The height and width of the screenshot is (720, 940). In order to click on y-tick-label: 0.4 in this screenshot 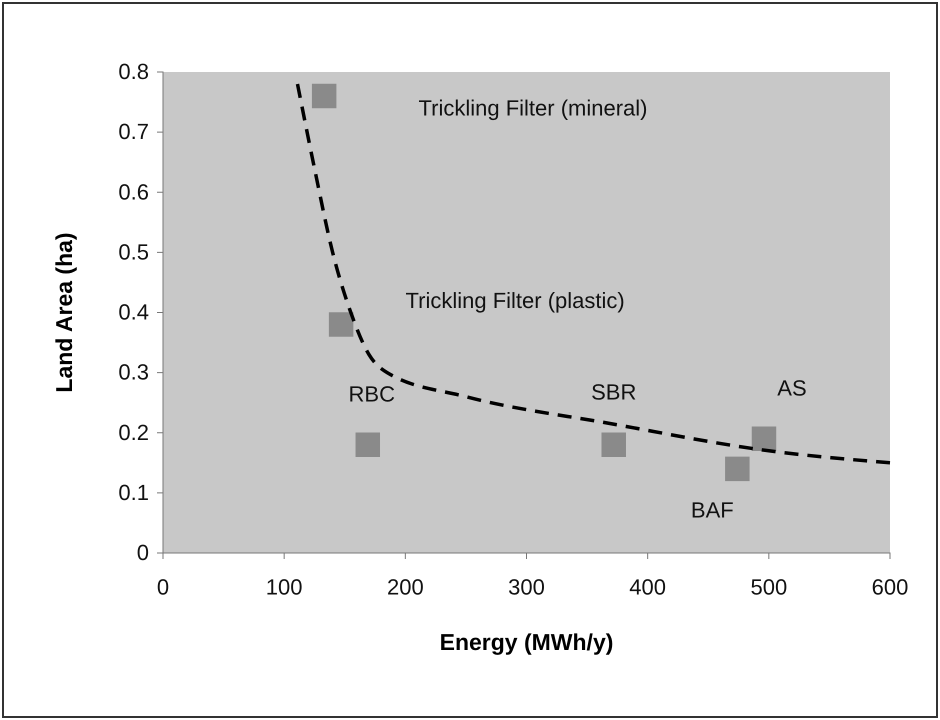, I will do `click(133, 312)`.